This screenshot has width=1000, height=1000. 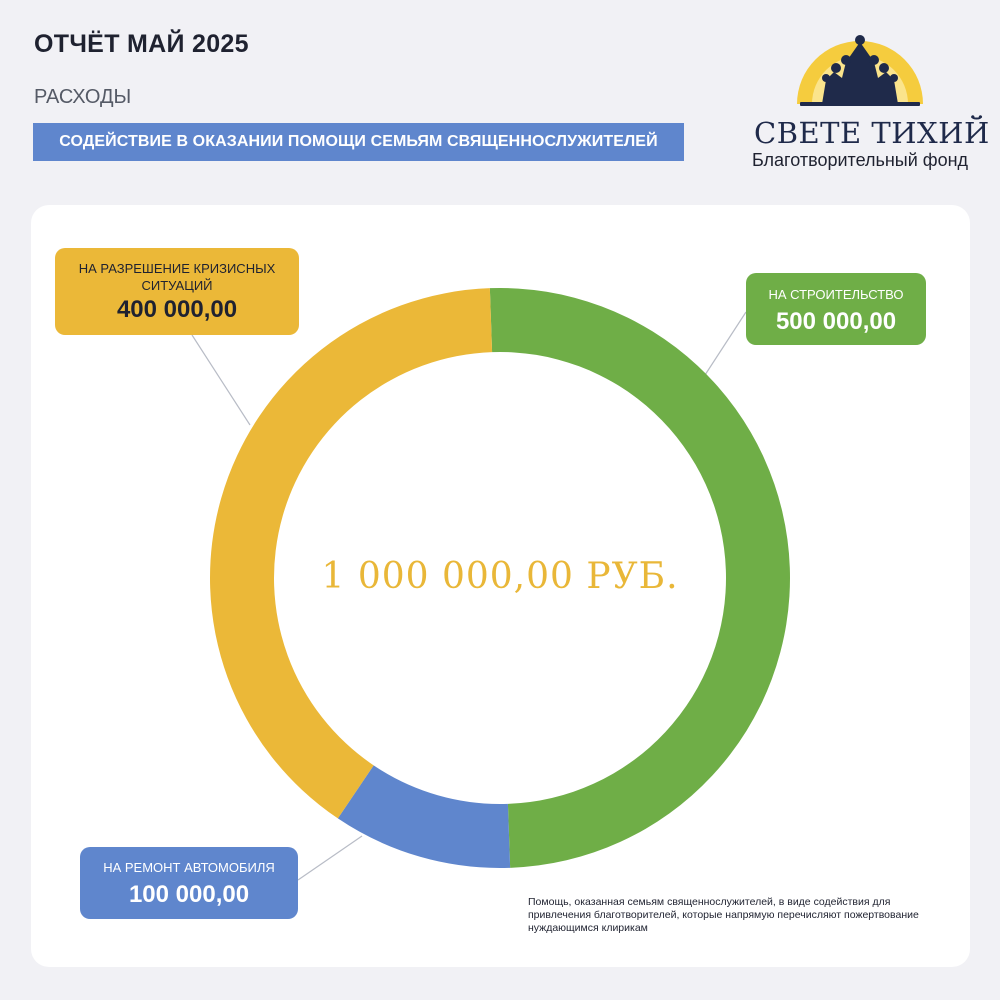 What do you see at coordinates (424, 816) in the screenshot?
I see `donut-slice-car-repair` at bounding box center [424, 816].